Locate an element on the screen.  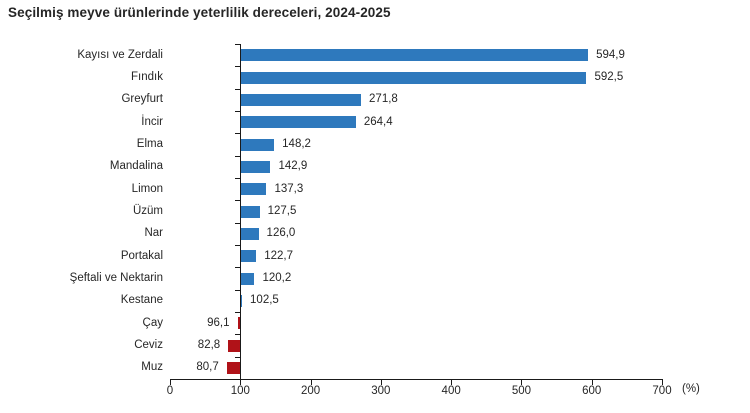
value-label: 148,2 is located at coordinates (296, 144).